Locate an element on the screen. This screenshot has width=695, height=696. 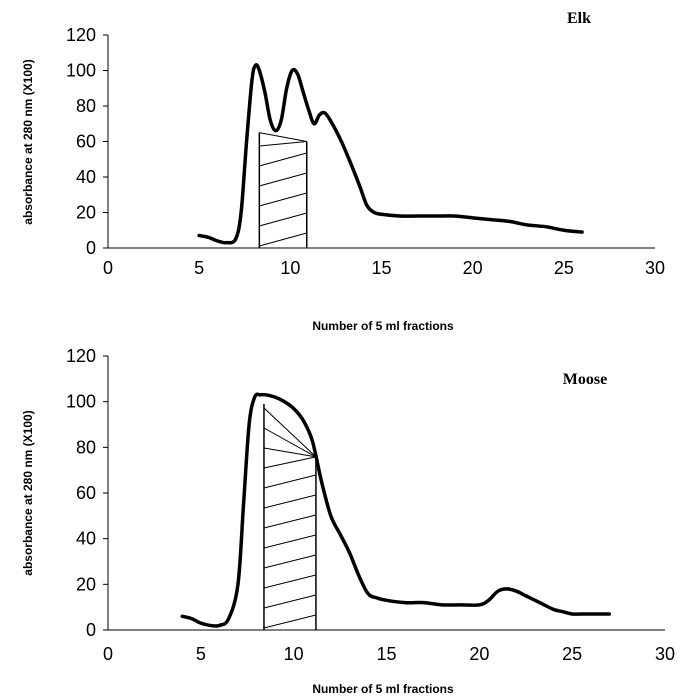
elk-y-tick-label: 80 is located at coordinates (86, 106).